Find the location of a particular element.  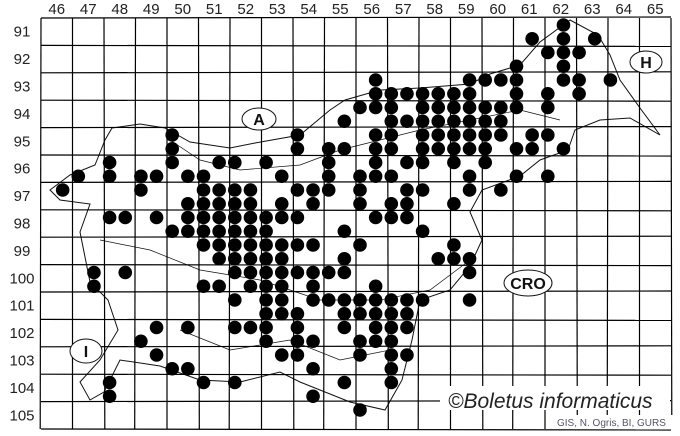

row-labels: 91 92 93 94 95 96 97 98 99 100 101 102 103 104 105 is located at coordinates (21, 224).